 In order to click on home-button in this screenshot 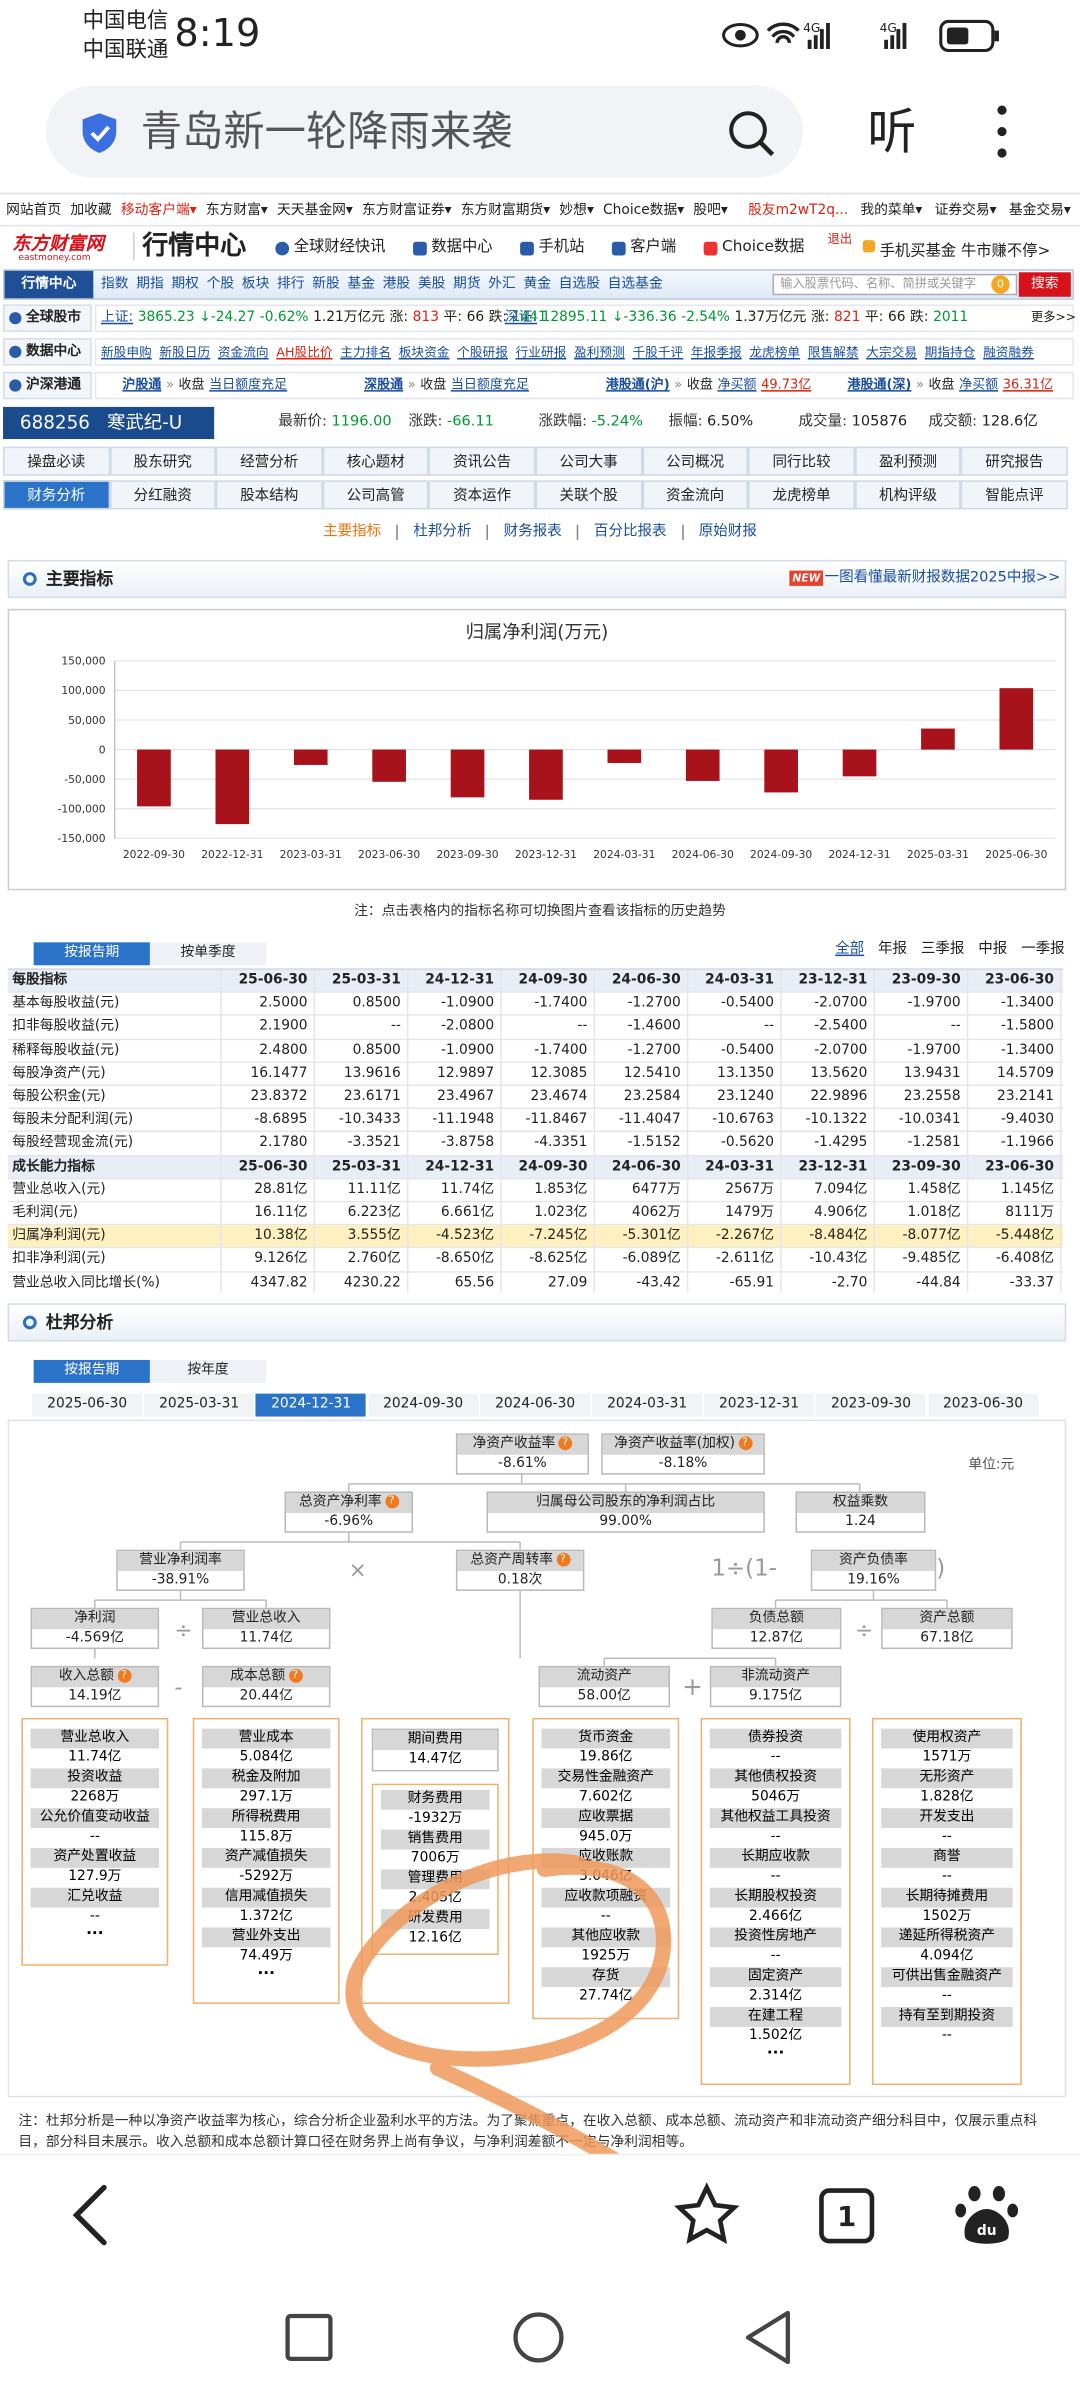, I will do `click(538, 2337)`.